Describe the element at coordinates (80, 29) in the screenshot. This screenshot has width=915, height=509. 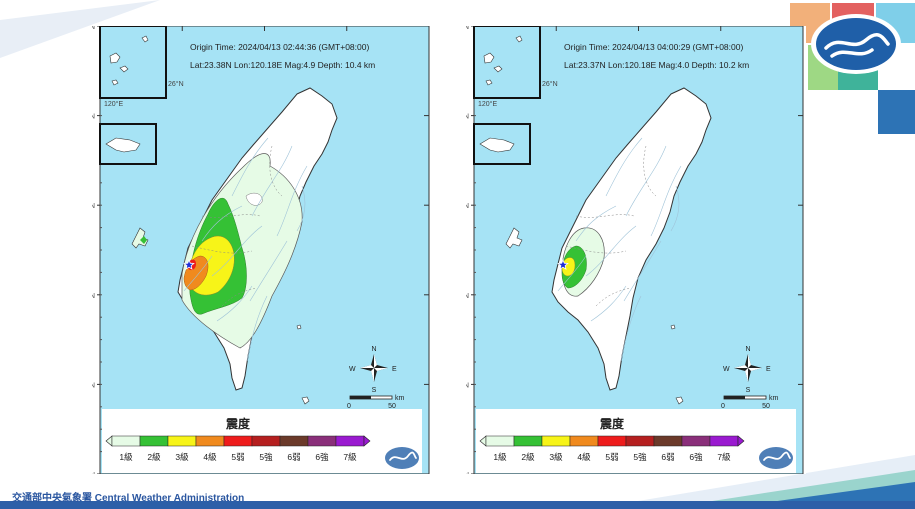
I see `corner-swoosh` at that location.